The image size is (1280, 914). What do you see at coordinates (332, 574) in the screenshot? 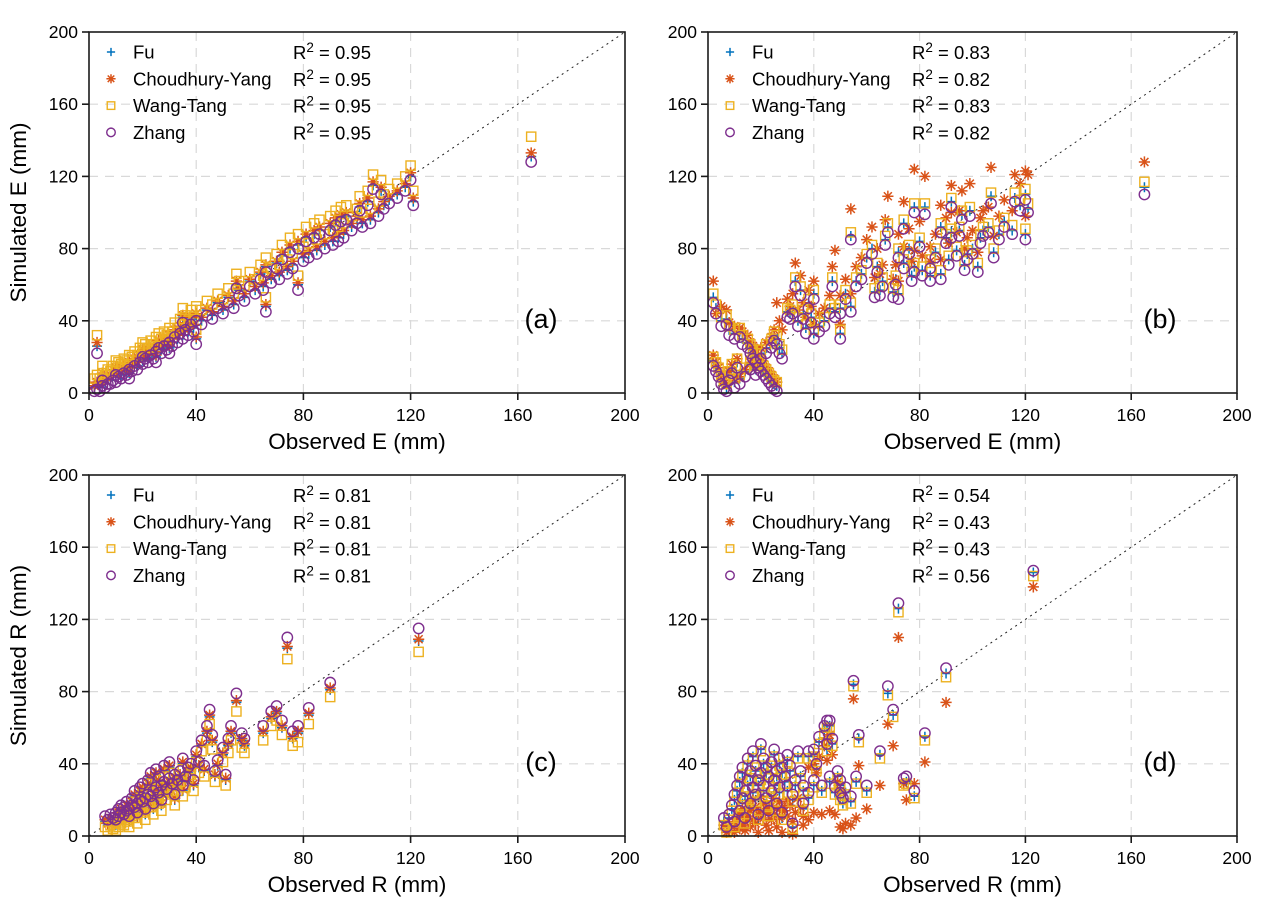
I see `r2-value-zhang: R2 = 0.81` at bounding box center [332, 574].